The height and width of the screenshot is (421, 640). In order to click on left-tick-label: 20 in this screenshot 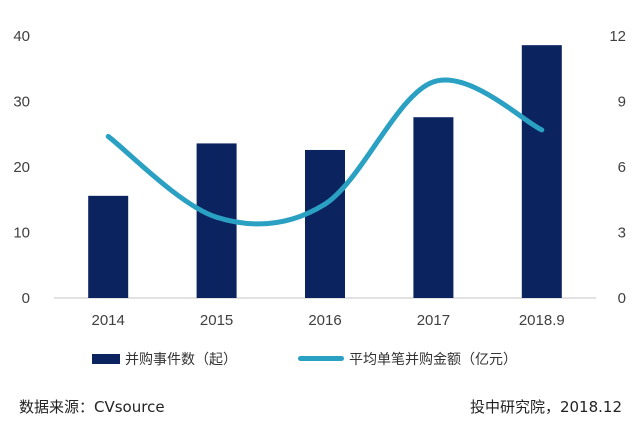, I will do `click(21, 167)`.